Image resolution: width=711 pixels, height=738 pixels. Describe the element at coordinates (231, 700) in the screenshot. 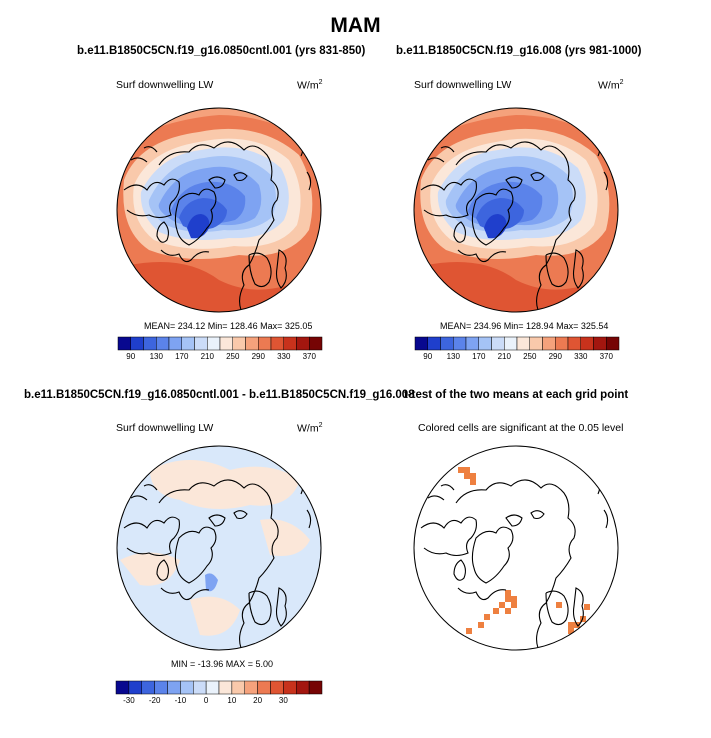

I see `colorbar-panel3-tick-label: 10` at that location.